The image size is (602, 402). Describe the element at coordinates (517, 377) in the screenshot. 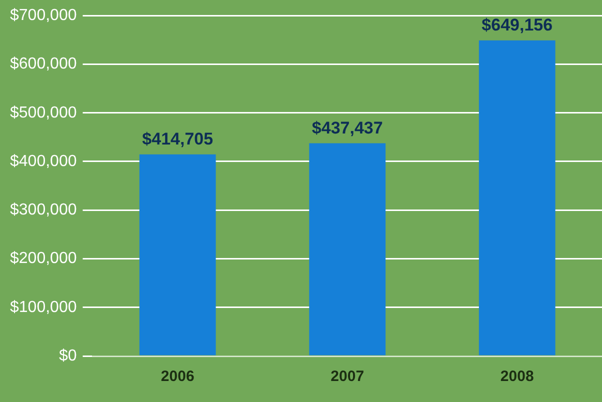

I see `x-tick-label: 2008` at that location.